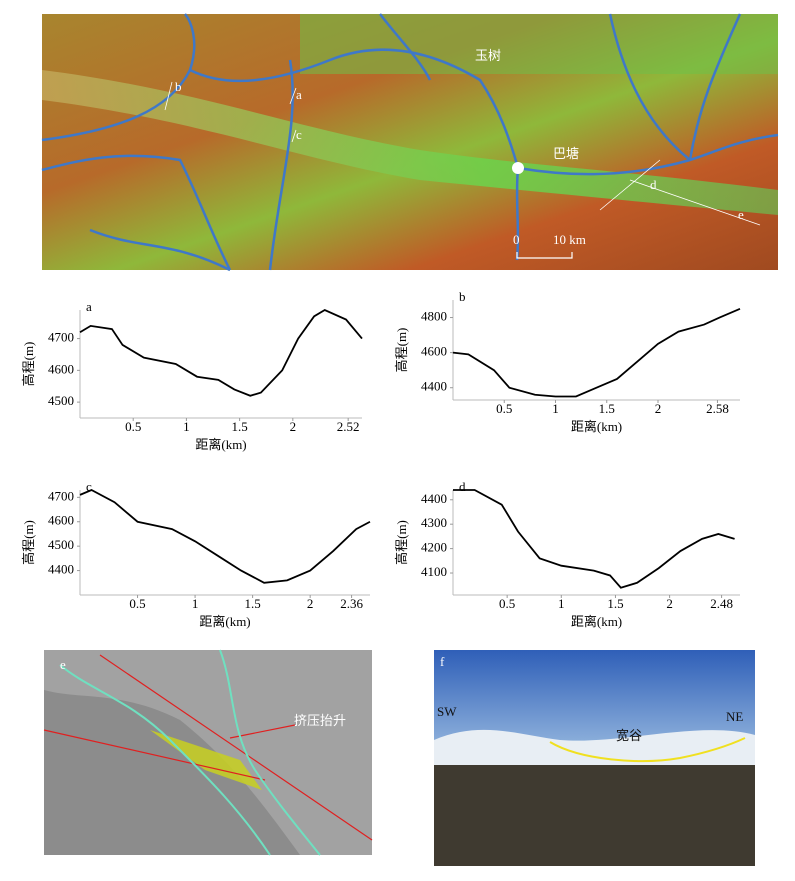 Image resolution: width=795 pixels, height=881 pixels. I want to click on mountains, so click(594, 747).